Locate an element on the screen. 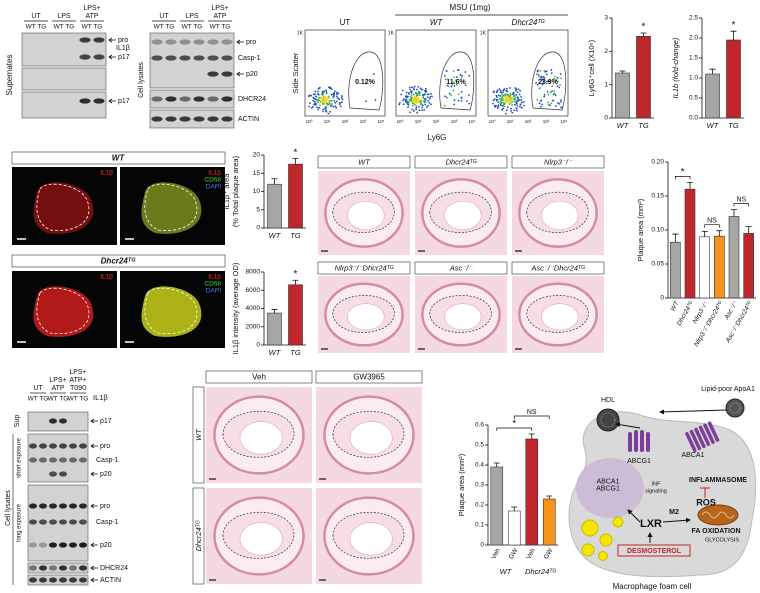 This screenshot has height=593, width=760. y-tick-label: 8000 is located at coordinates (253, 272).